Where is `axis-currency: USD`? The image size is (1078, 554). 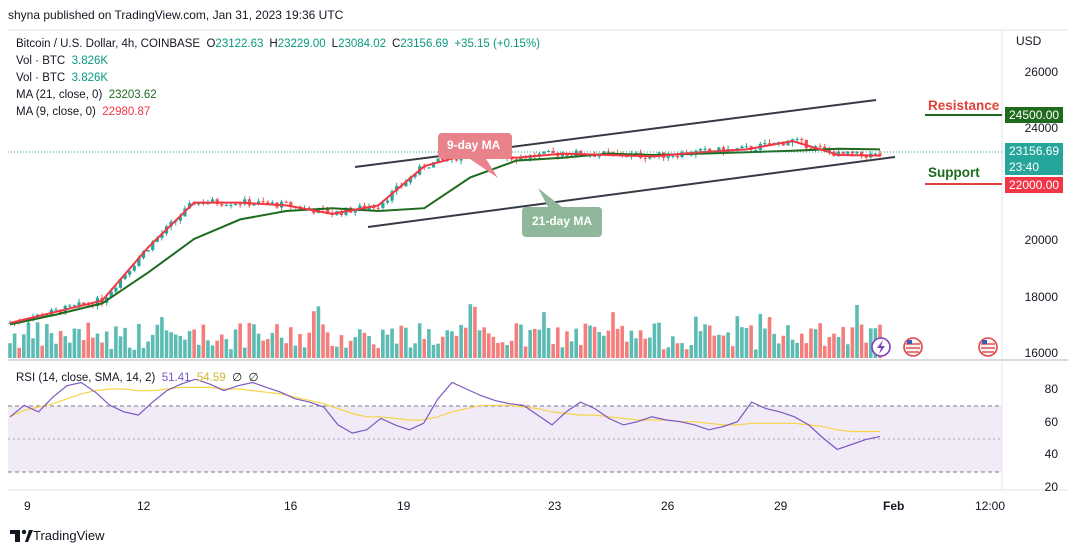 axis-currency: USD is located at coordinates (1029, 41).